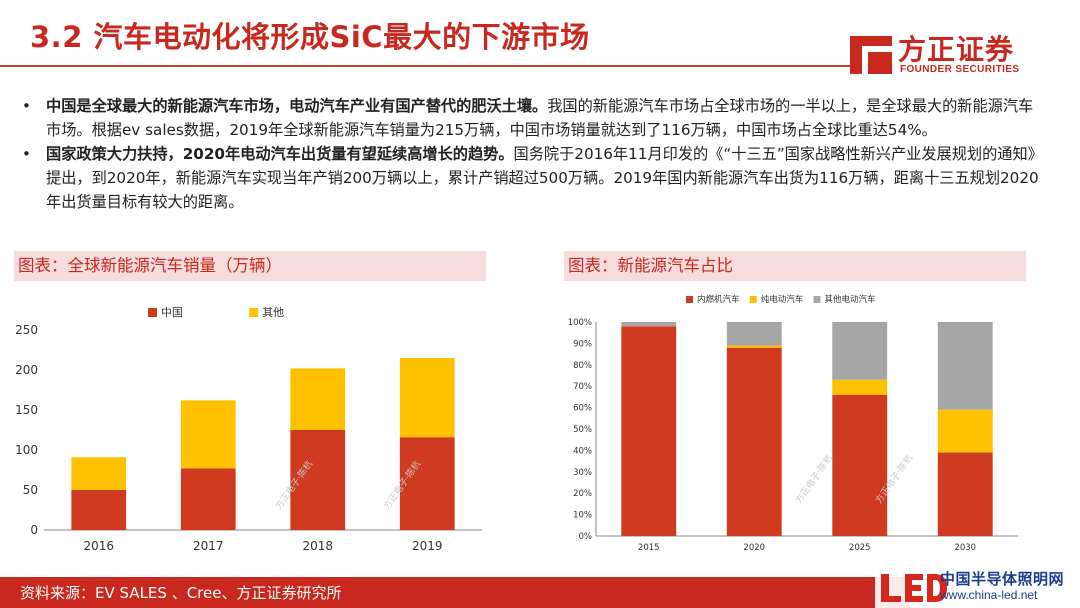  Describe the element at coordinates (250, 266) in the screenshot. I see `left-chart-header: 图表：全球新能源汽车销量（万辆）` at that location.